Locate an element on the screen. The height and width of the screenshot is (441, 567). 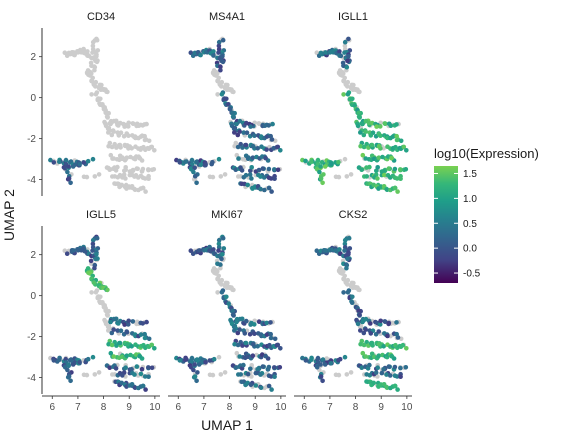
legend-tick-label: 0.0 is located at coordinates (470, 249).